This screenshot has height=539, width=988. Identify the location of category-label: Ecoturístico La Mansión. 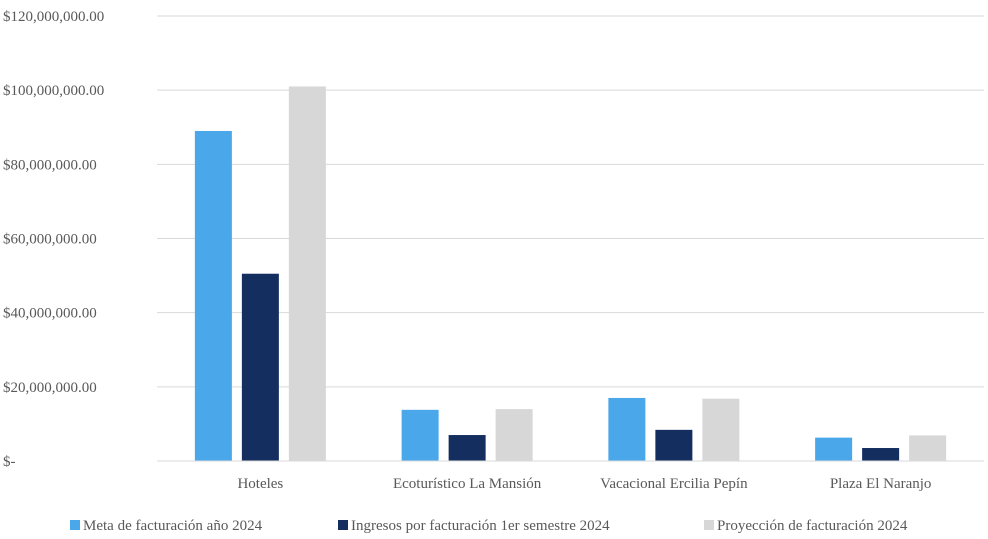
(467, 484).